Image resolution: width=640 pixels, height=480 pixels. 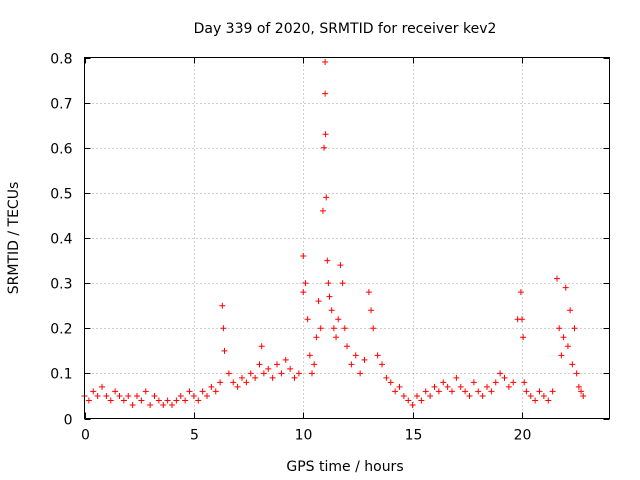 I want to click on x-tick-label: 10, so click(x=304, y=436).